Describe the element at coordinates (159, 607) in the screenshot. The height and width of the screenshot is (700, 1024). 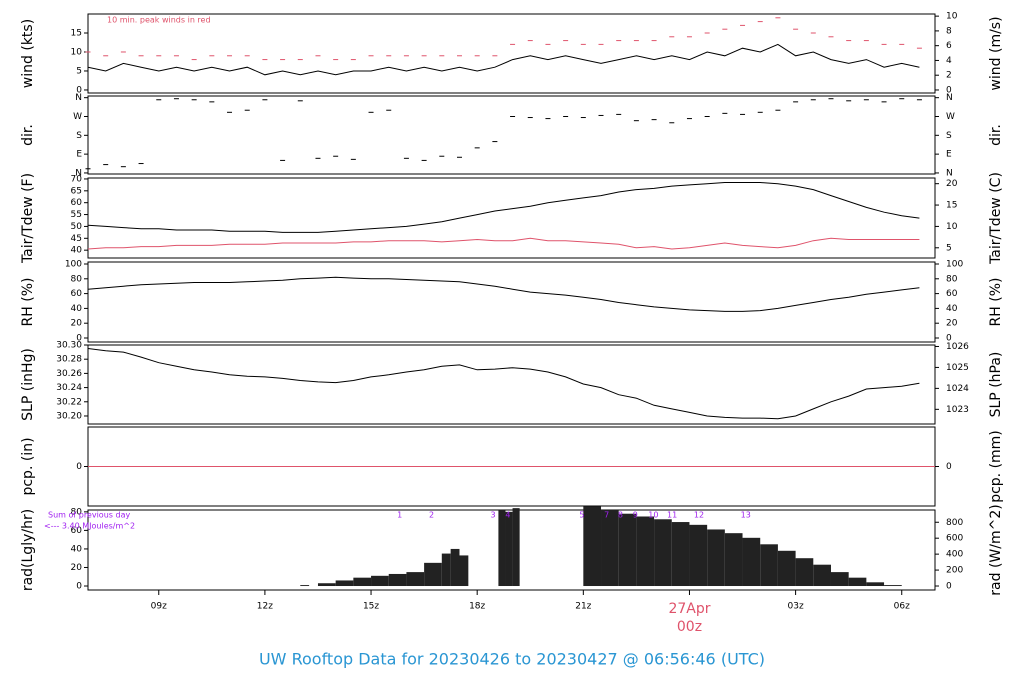
I see `x-tick-label: 09z` at that location.